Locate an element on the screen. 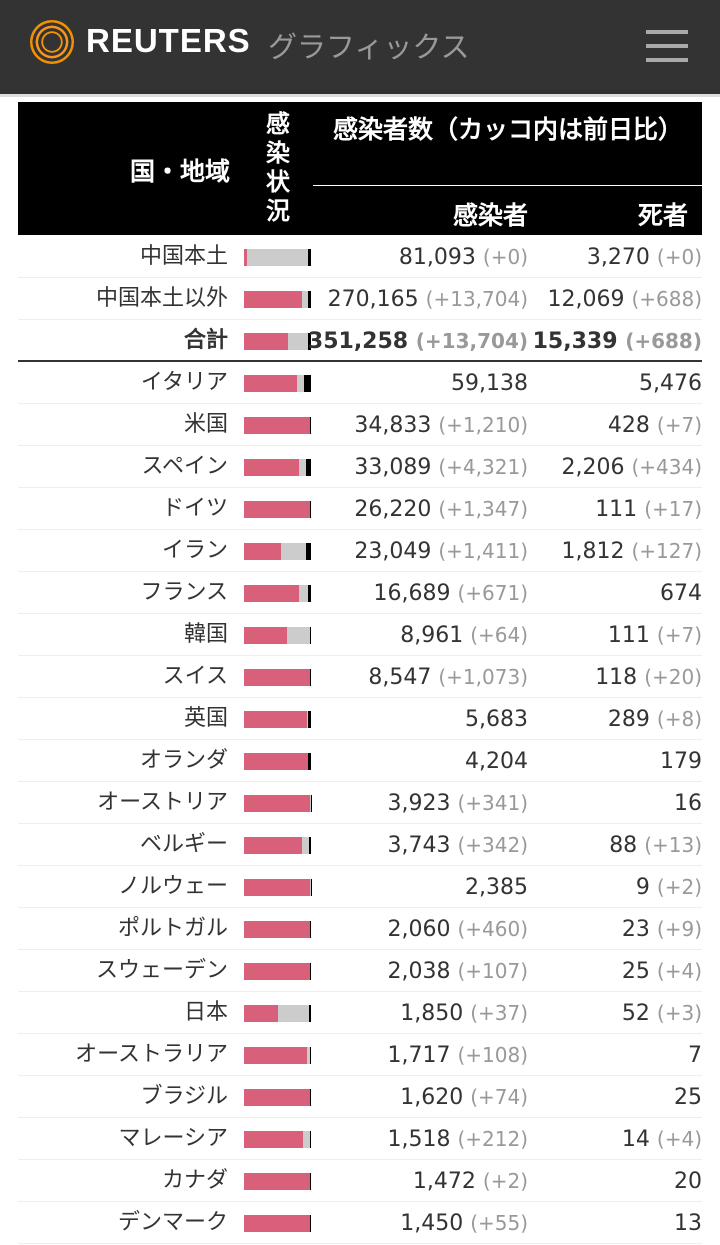 This screenshot has width=720, height=1245. infected-cell: 2,038 (+107) is located at coordinates (457, 971).